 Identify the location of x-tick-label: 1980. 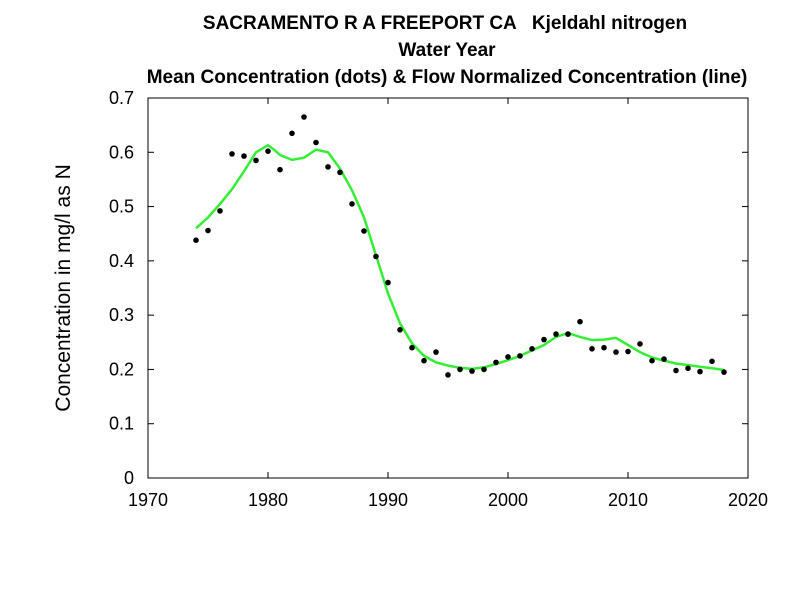
(268, 500).